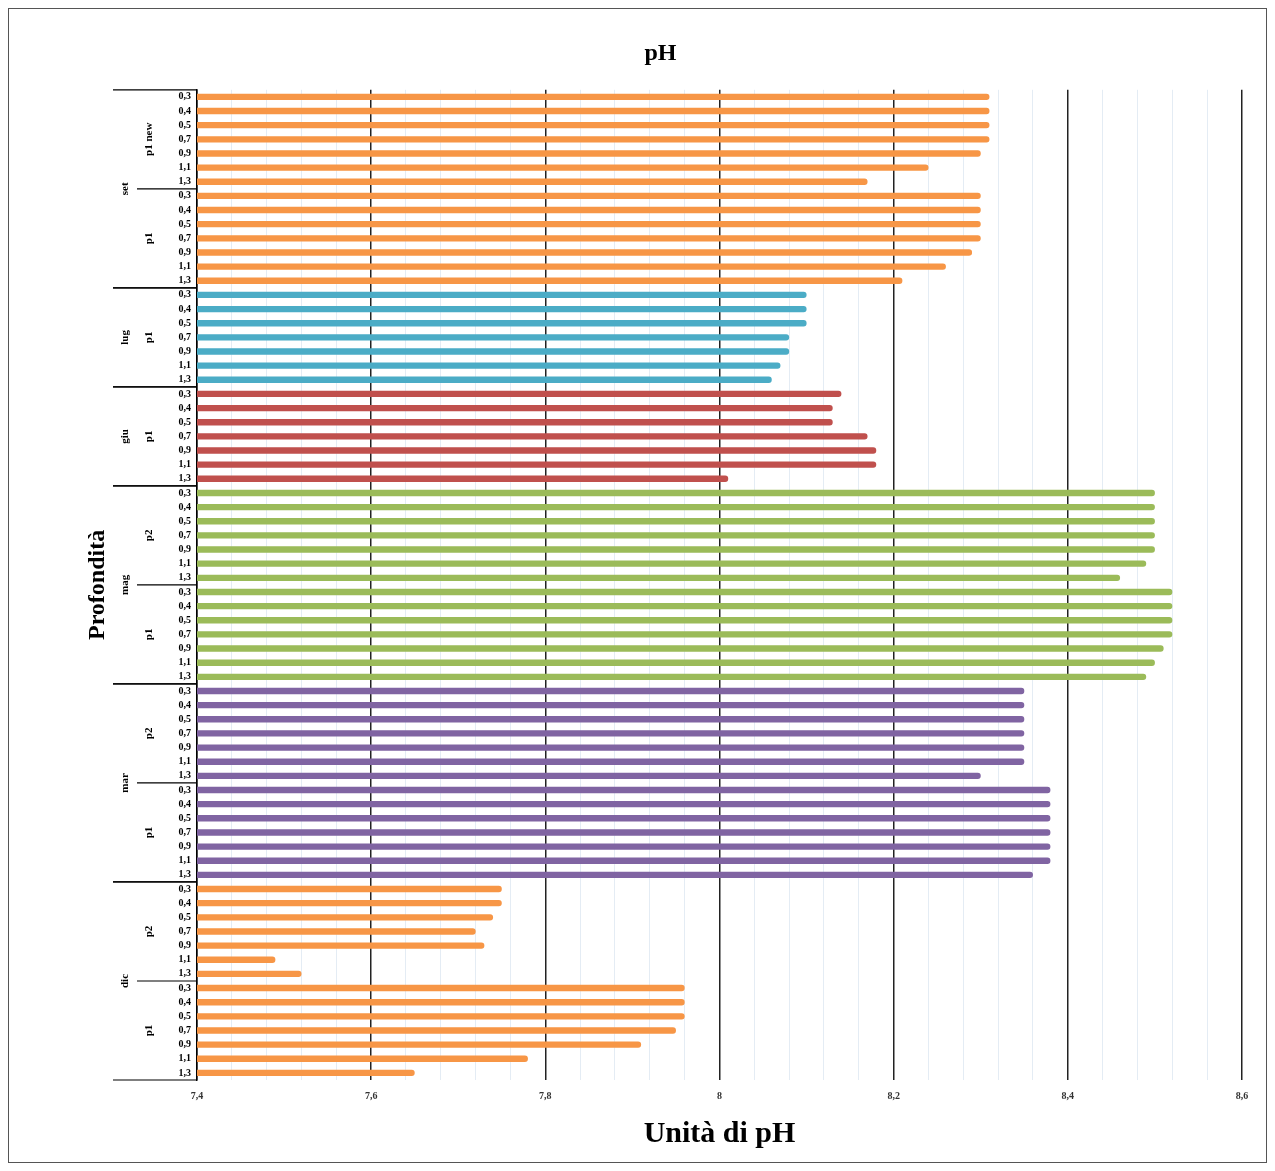 Image resolution: width=1275 pixels, height=1171 pixels. I want to click on x-tick-label: 7,8, so click(545, 1095).